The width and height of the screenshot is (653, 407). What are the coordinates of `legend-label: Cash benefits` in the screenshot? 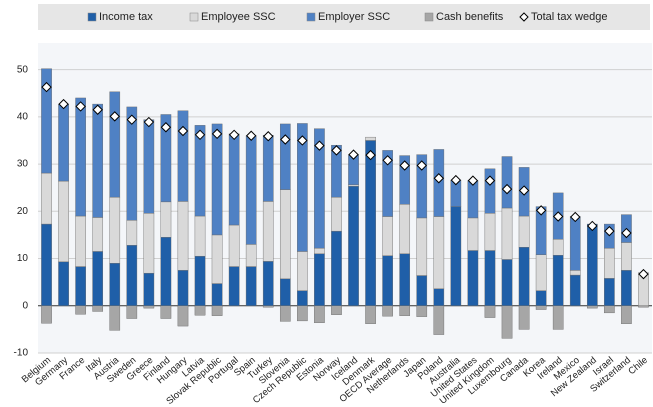 It's located at (470, 17).